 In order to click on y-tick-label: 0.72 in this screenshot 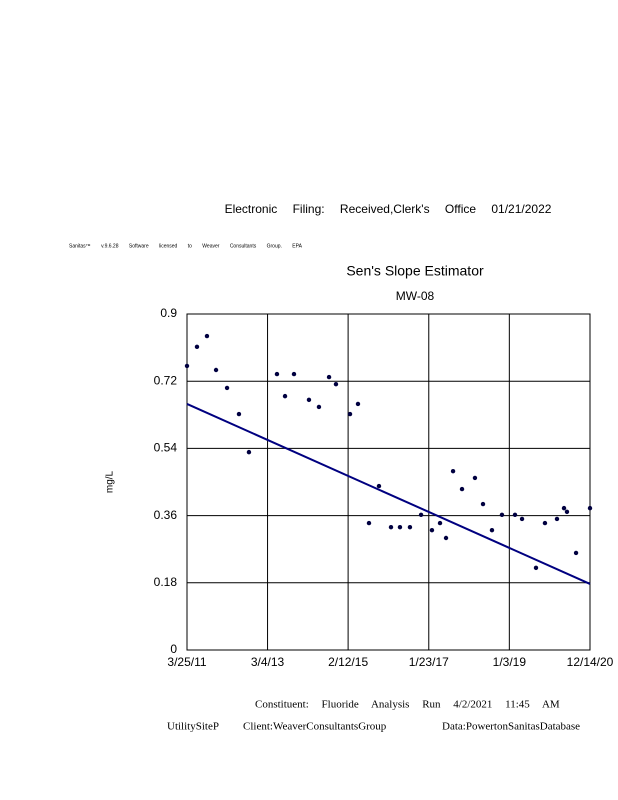, I will do `click(166, 380)`.